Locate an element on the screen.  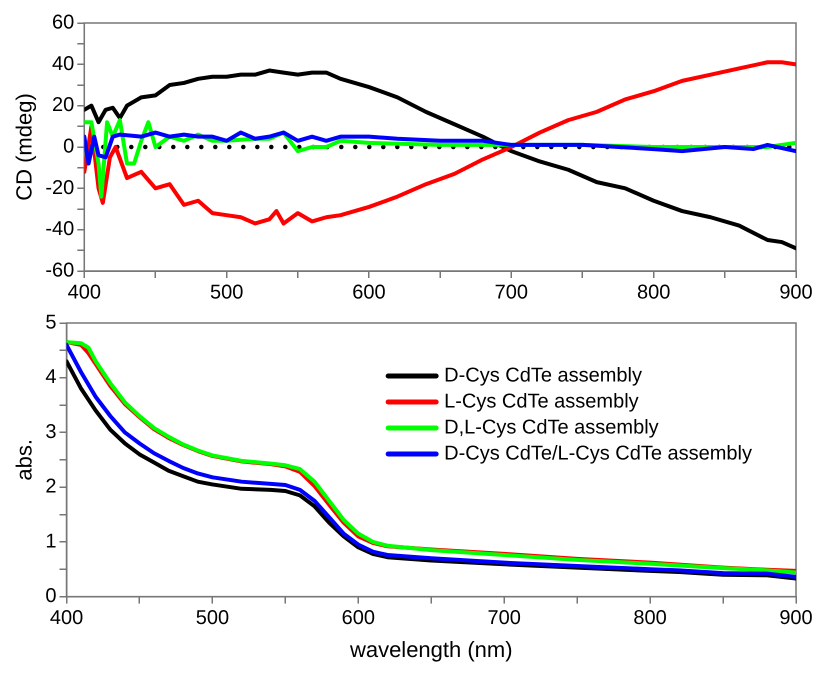
y-tick-label: -40 is located at coordinates (59, 229).